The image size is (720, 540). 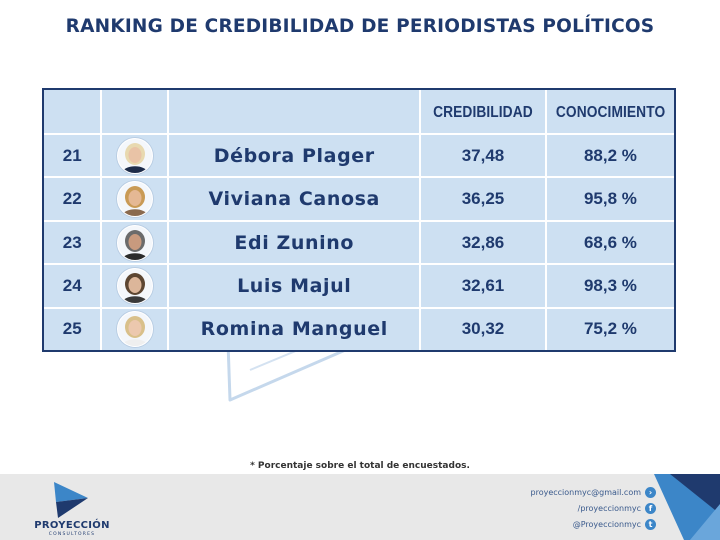 I want to click on contact-email: proyeccionmyc@gmail.com ›, so click(x=593, y=492).